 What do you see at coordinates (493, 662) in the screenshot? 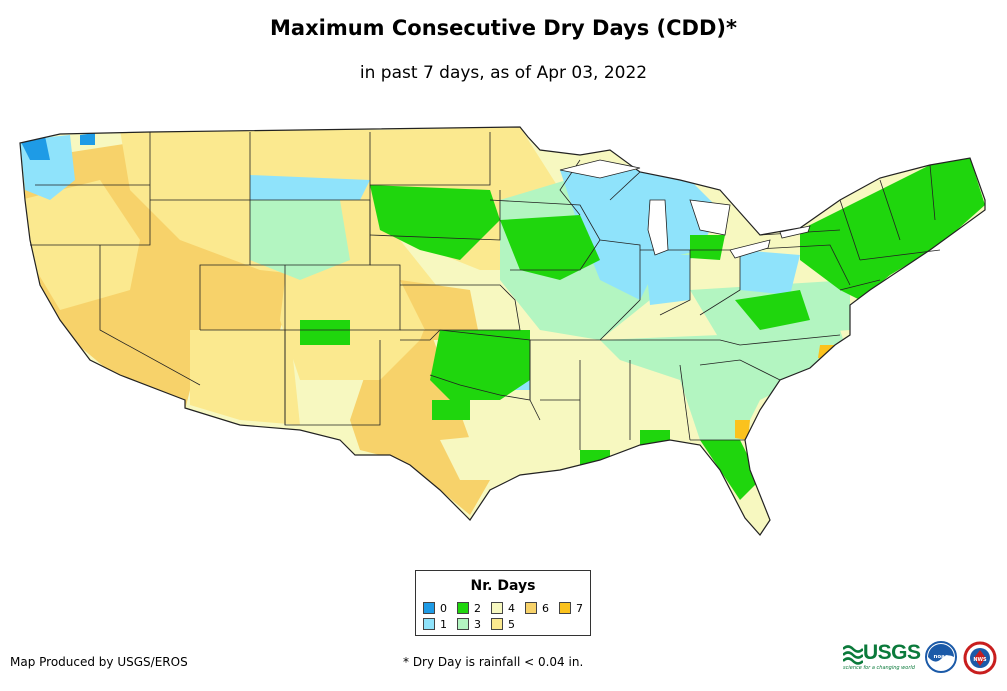
I see `dry-day-note: * Dry Day is rainfall < 0.04 in.` at bounding box center [493, 662].